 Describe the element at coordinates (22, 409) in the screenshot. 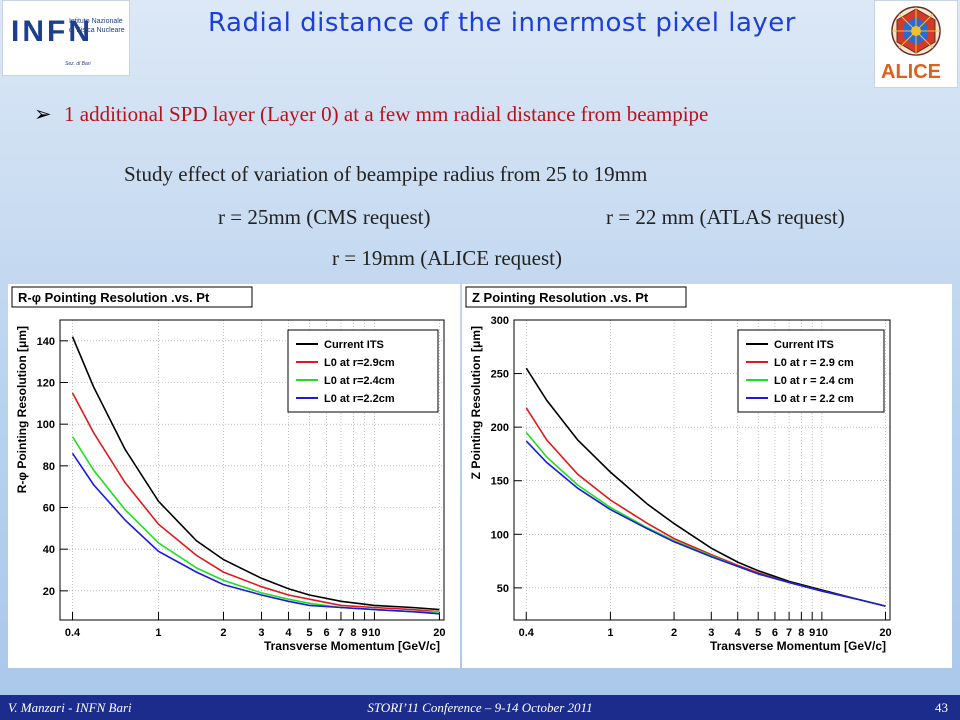

I see `y-axis-label: R-φ Pointing Resolution [μm]` at that location.